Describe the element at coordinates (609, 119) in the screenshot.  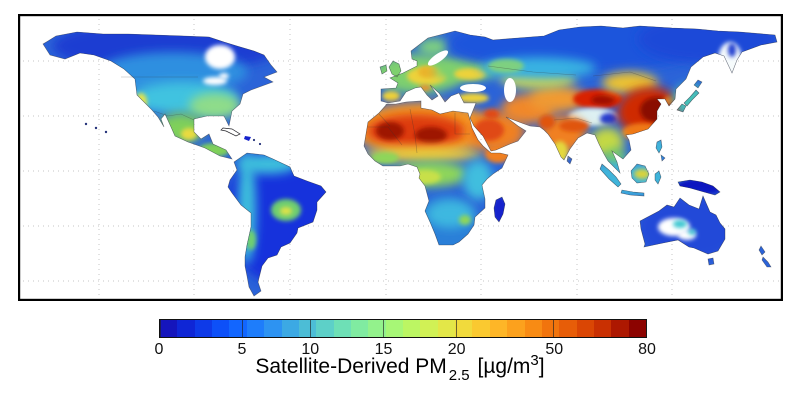
I see `region-tibet-blue` at that location.